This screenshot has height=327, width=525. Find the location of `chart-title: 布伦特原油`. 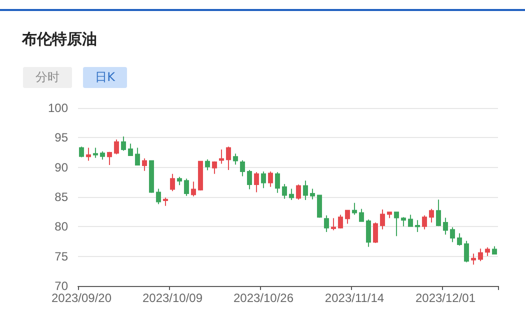

chart-title: 布伦特原油 is located at coordinates (59, 39).